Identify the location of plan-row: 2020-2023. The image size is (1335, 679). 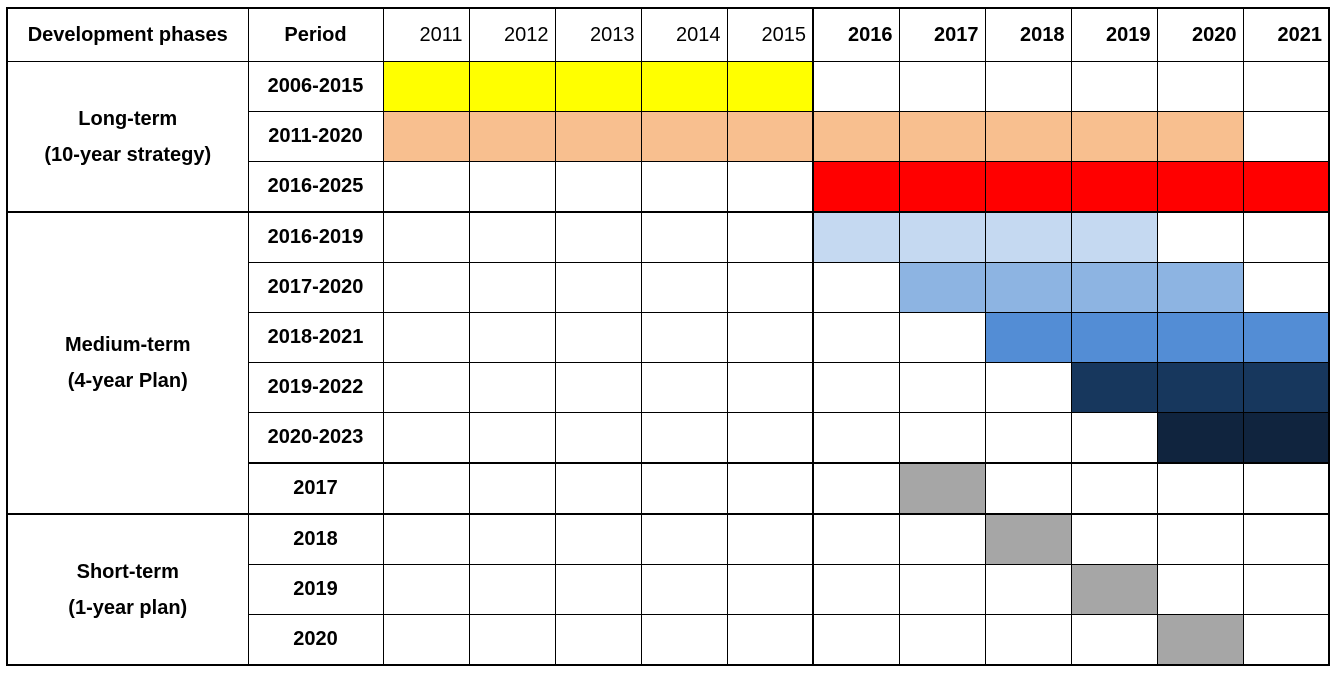
(668, 438).